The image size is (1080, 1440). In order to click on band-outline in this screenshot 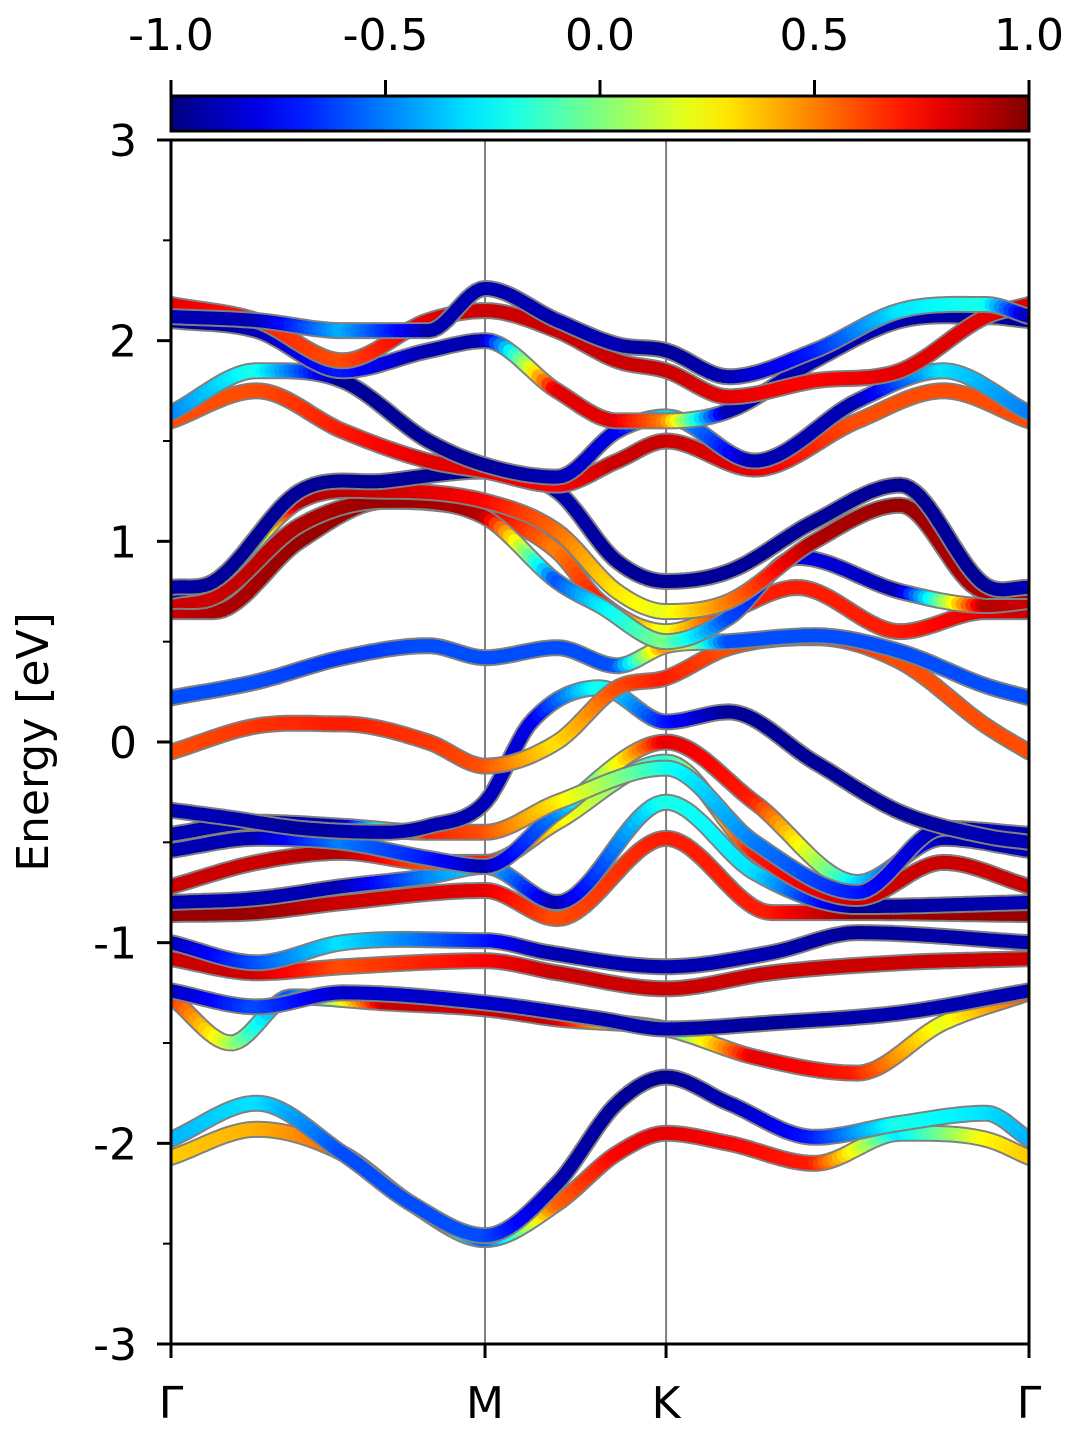, I will do `click(600, 1184)`.